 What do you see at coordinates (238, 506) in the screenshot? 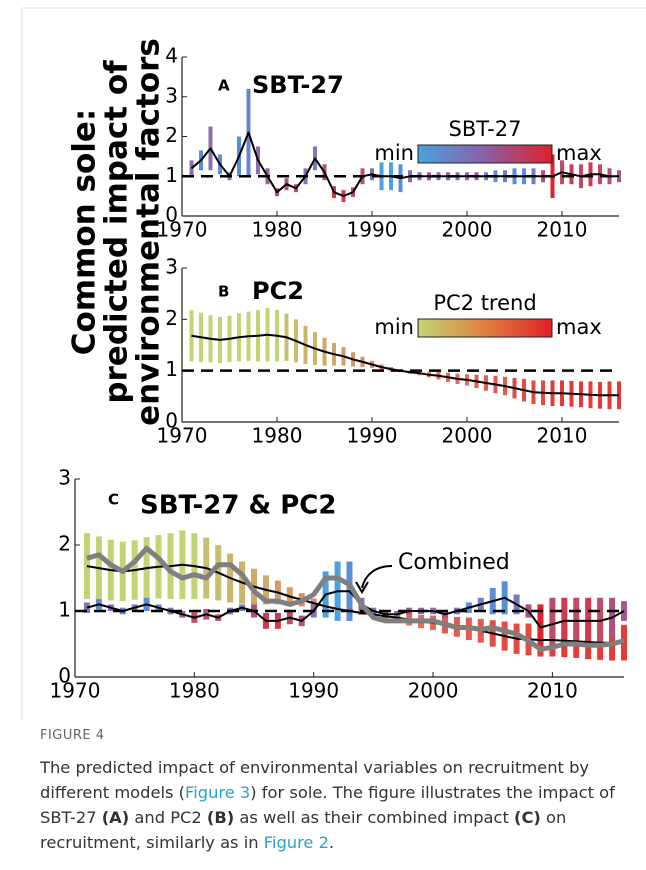
I see `panel-title: SBT-27 & PC2` at bounding box center [238, 506].